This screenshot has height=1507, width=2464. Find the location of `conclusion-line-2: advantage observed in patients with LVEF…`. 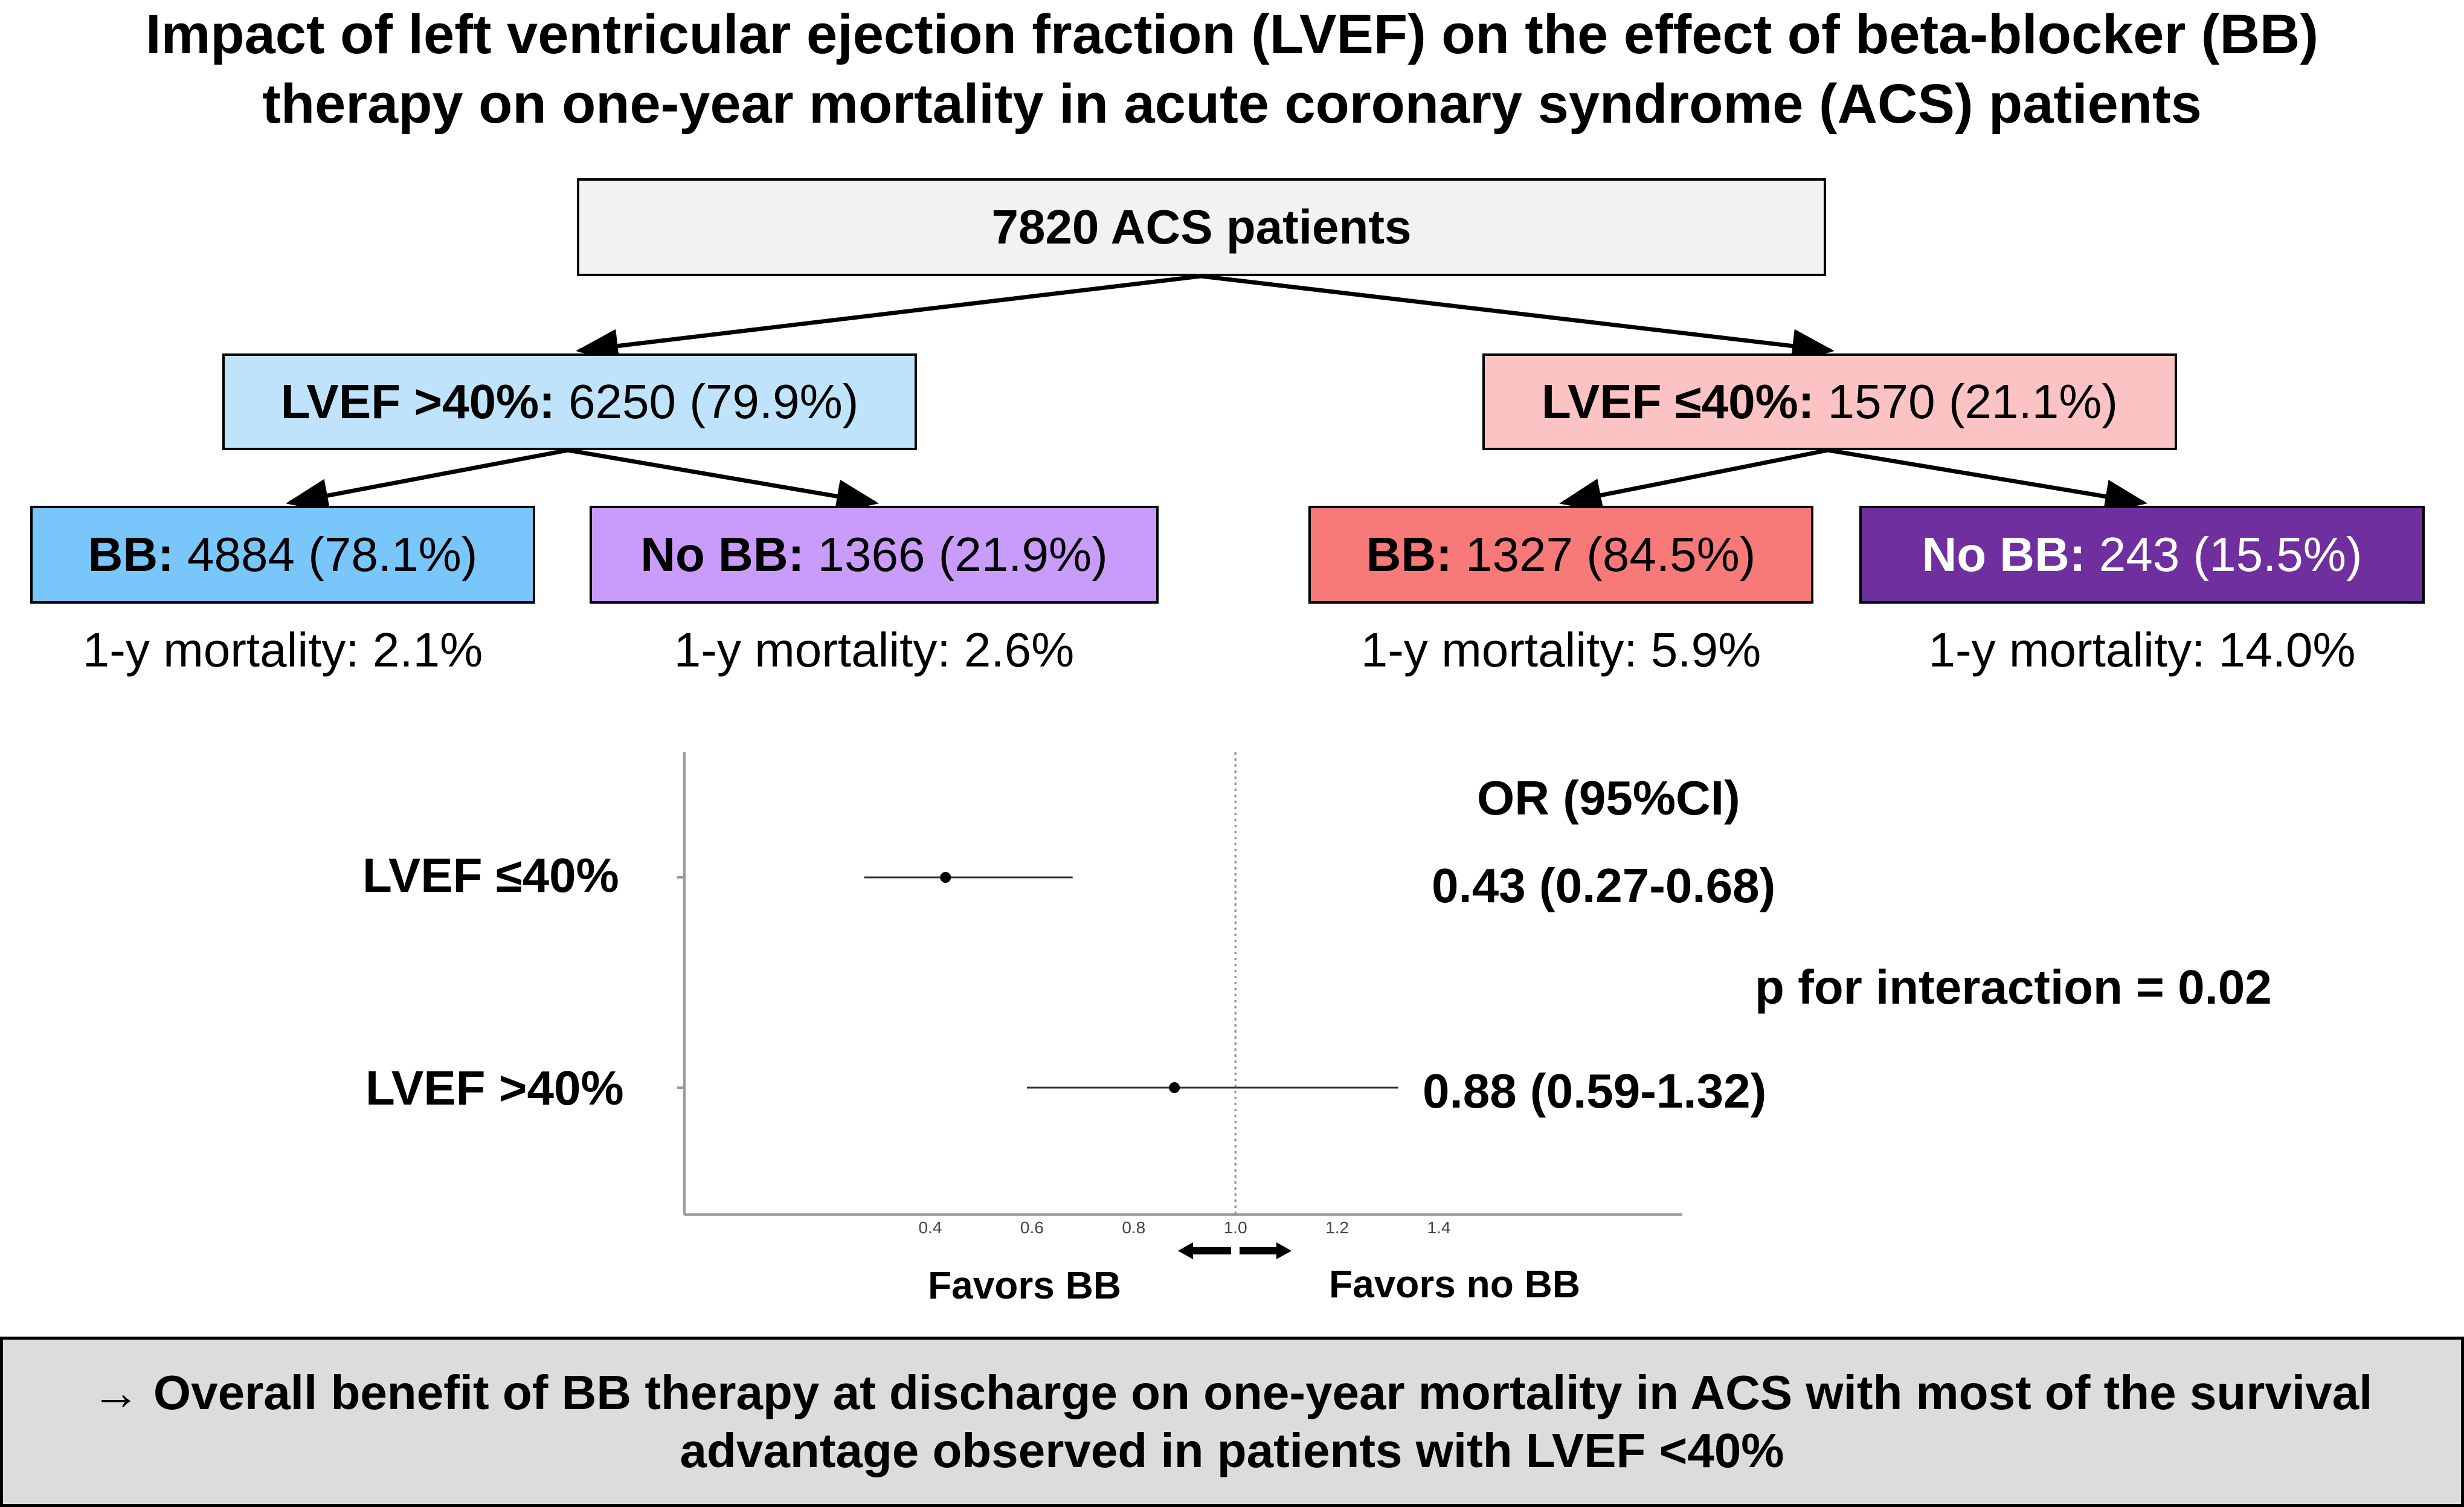

conclusion-line-2: advantage observed in patients with LVEF… is located at coordinates (1232, 1450).